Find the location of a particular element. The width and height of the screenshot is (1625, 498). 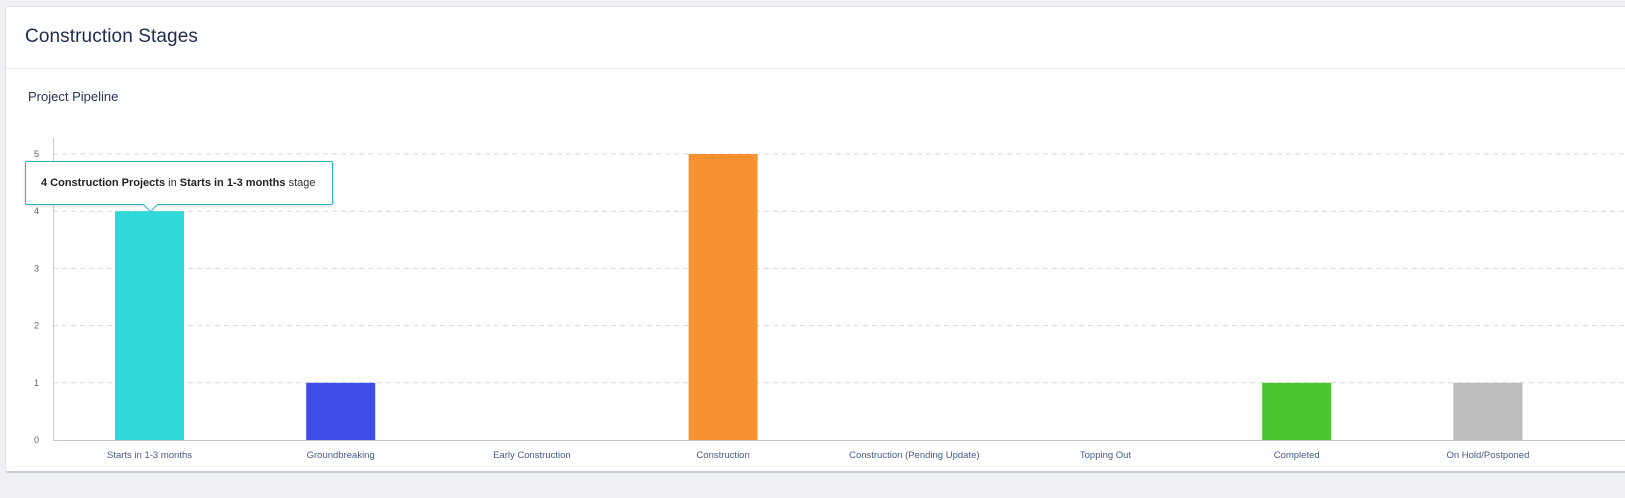

card-header: Construction Stages is located at coordinates (815, 38).